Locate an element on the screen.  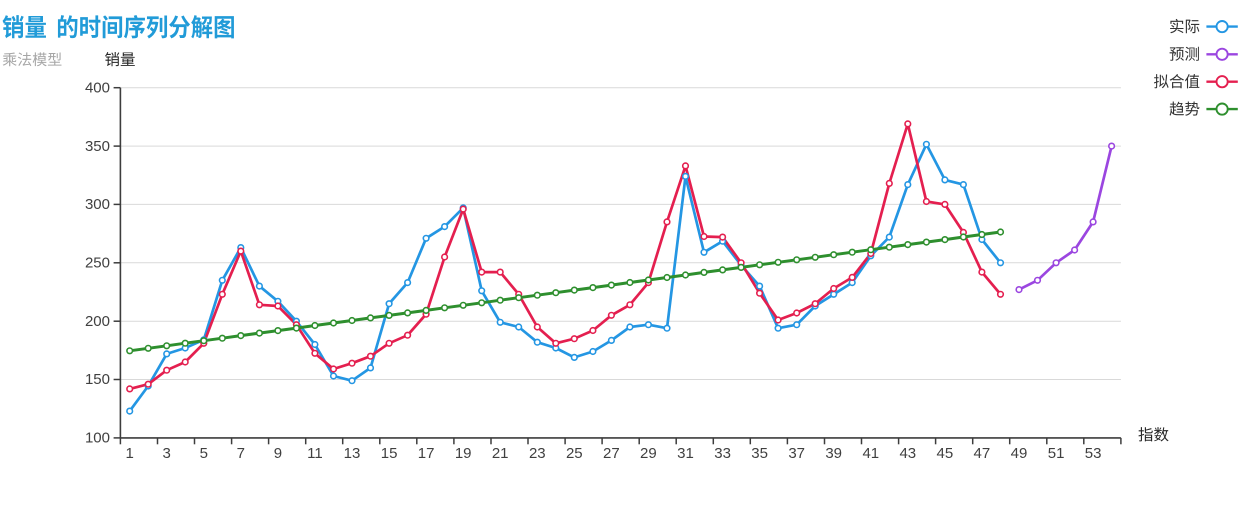
svg-text: 19 is located at coordinates (463, 453).